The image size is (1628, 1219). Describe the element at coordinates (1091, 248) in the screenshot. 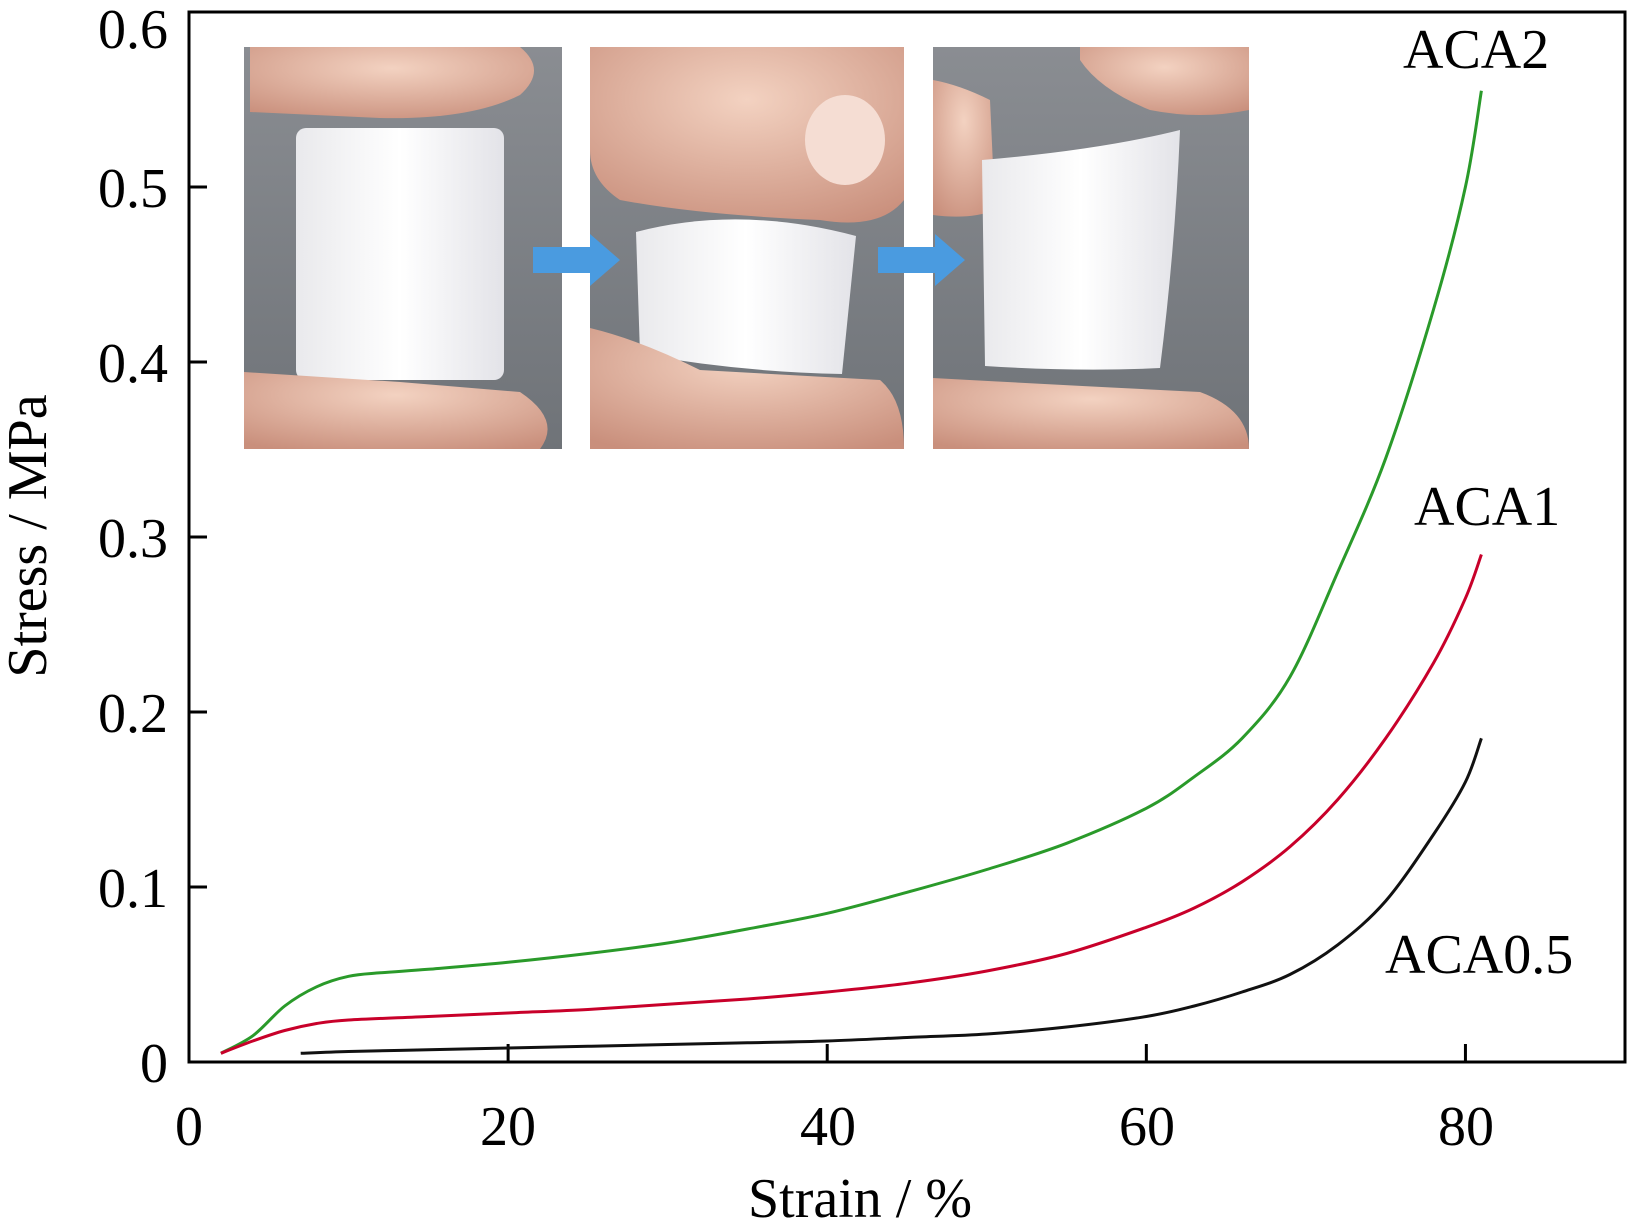

I see `recovered-sample-photo` at that location.